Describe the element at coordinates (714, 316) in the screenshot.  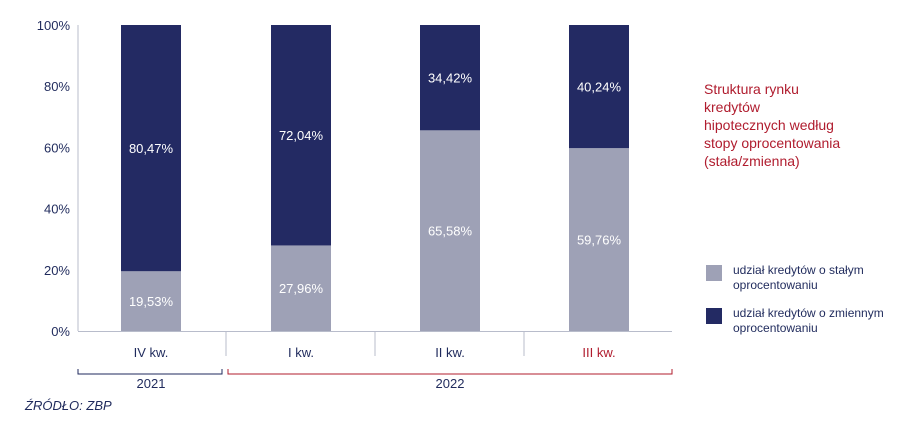
I see `legend-swatch-variable` at that location.